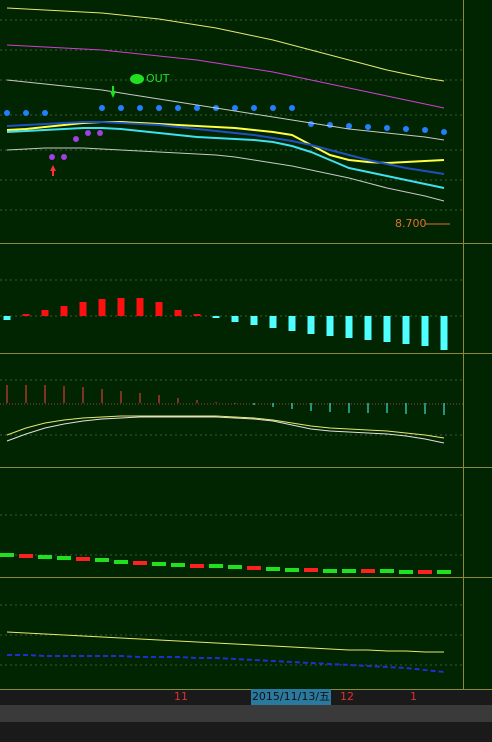  What do you see at coordinates (181, 696) in the screenshot?
I see `x-tick-label: 11` at bounding box center [181, 696].